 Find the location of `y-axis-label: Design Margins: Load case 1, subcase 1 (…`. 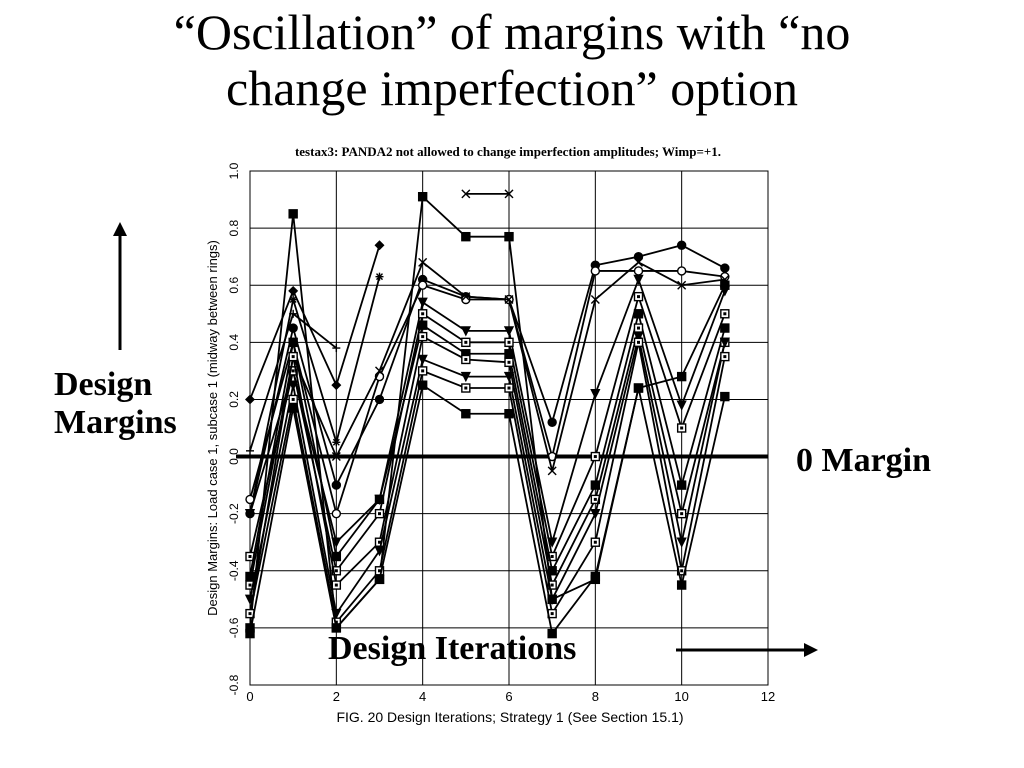

y-axis-label: Design Margins: Load case 1, subcase 1 (… is located at coordinates (212, 428).